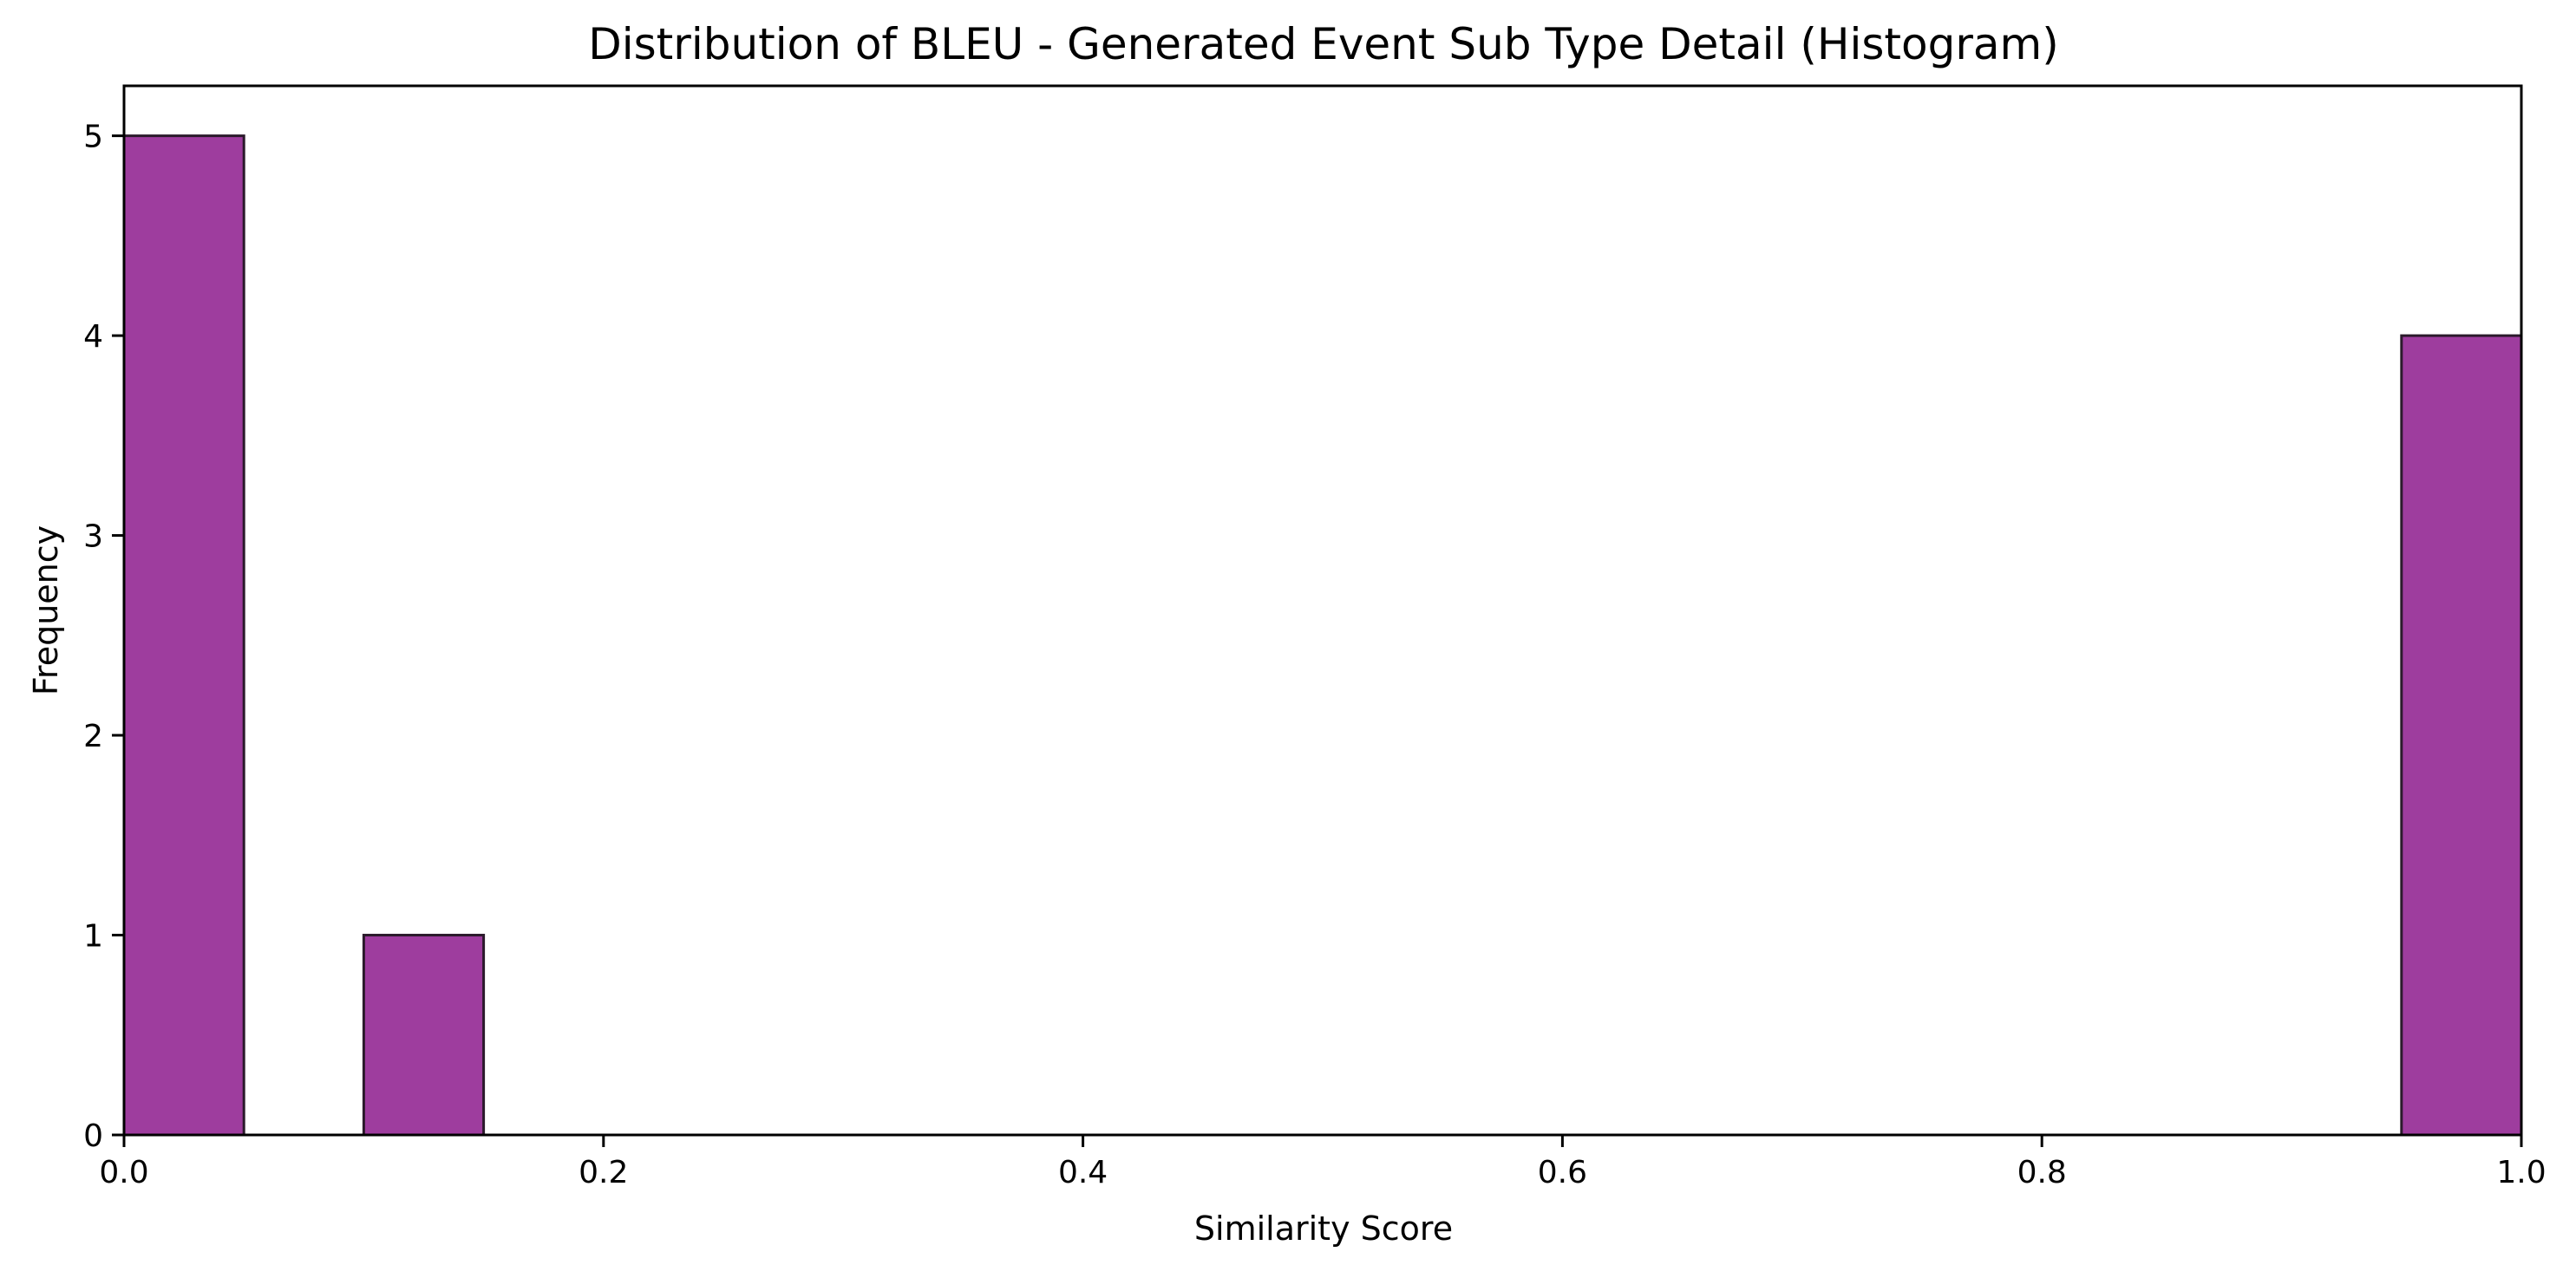  Describe the element at coordinates (1083, 1172) in the screenshot. I see `x-tick-label: 0.4` at that location.